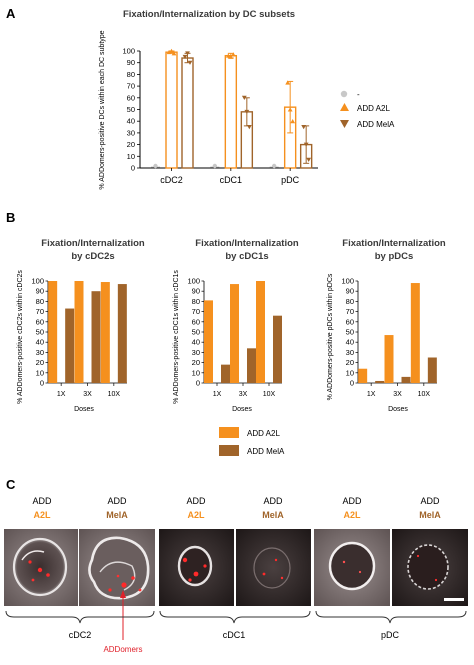  I want to click on chart-b-ytick-label: 60, so click(350, 321).